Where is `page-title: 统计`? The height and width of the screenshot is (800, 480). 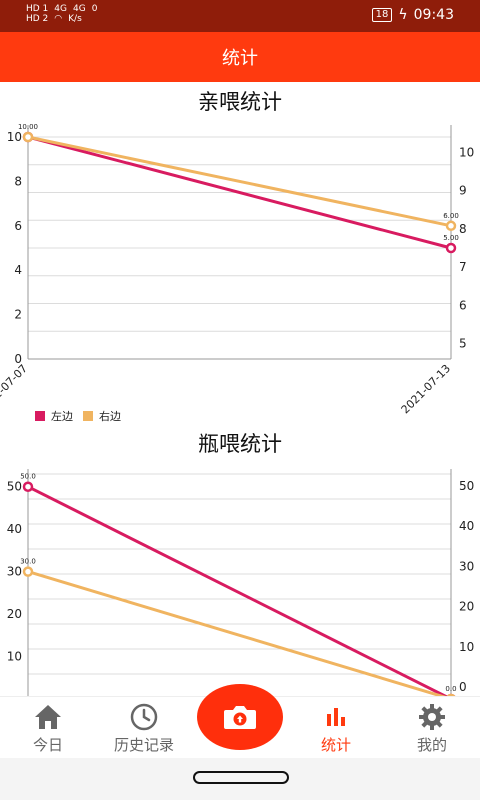 page-title: 统计 is located at coordinates (240, 58).